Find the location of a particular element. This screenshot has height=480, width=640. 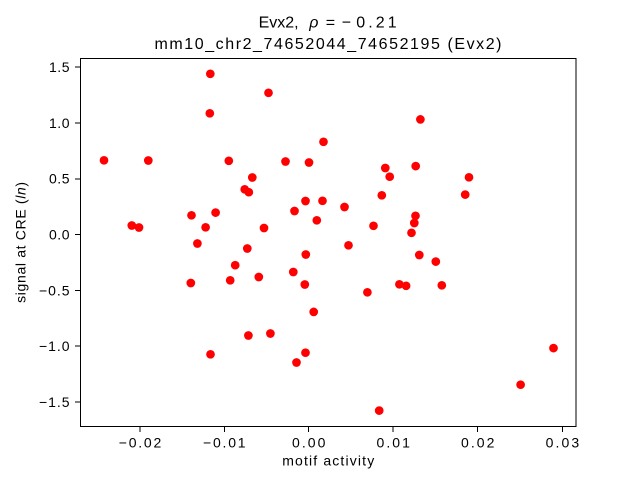

svg-text: −1.0 is located at coordinates (54, 346).